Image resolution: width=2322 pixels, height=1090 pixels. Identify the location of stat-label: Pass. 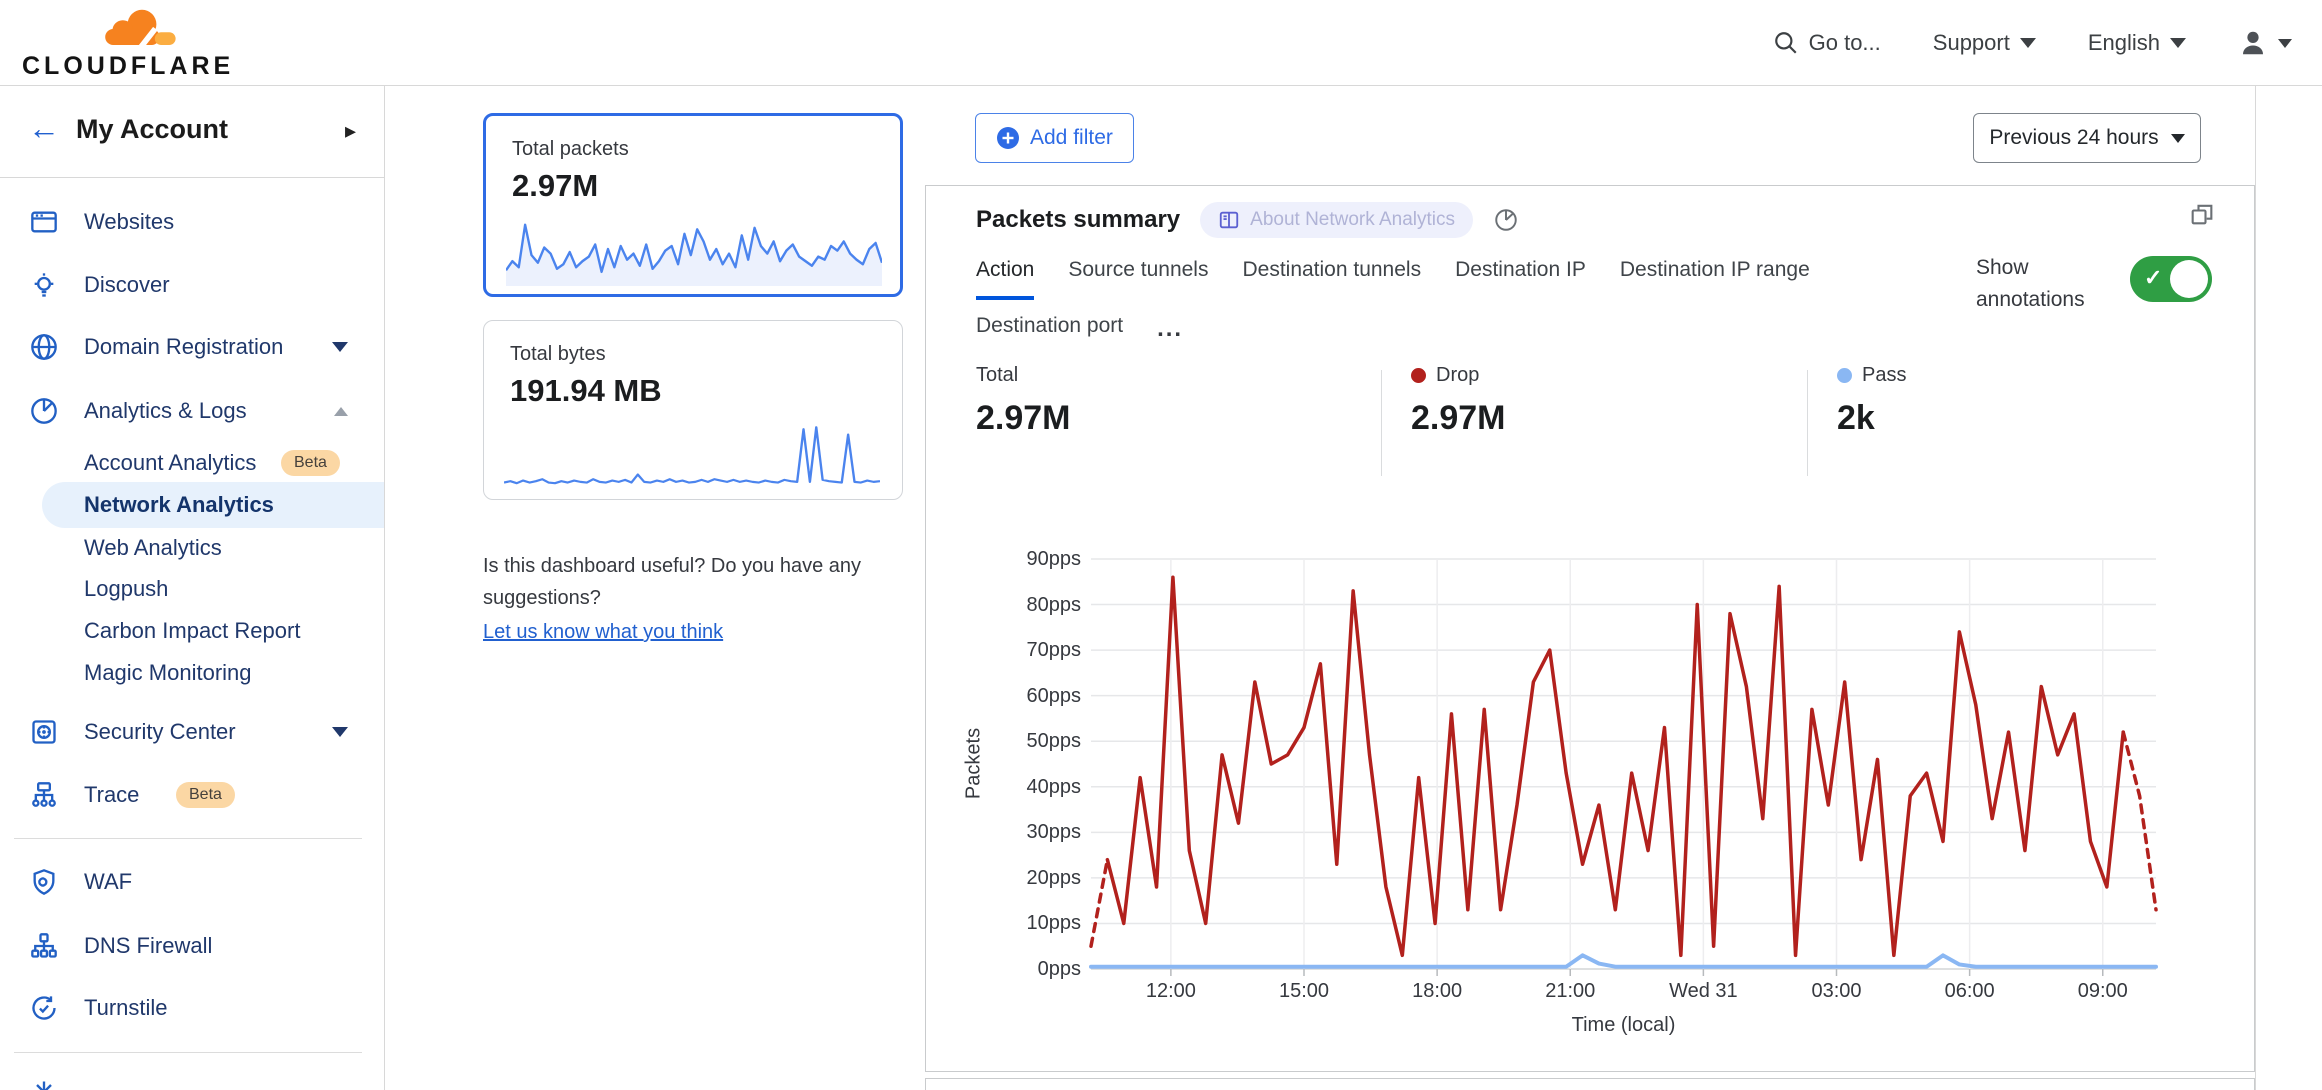
(1884, 375).